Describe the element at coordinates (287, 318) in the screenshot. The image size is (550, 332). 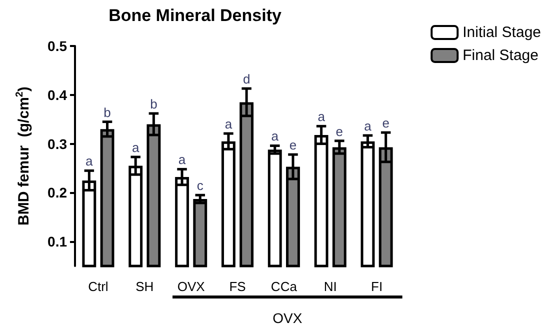
I see `text: OVX` at that location.